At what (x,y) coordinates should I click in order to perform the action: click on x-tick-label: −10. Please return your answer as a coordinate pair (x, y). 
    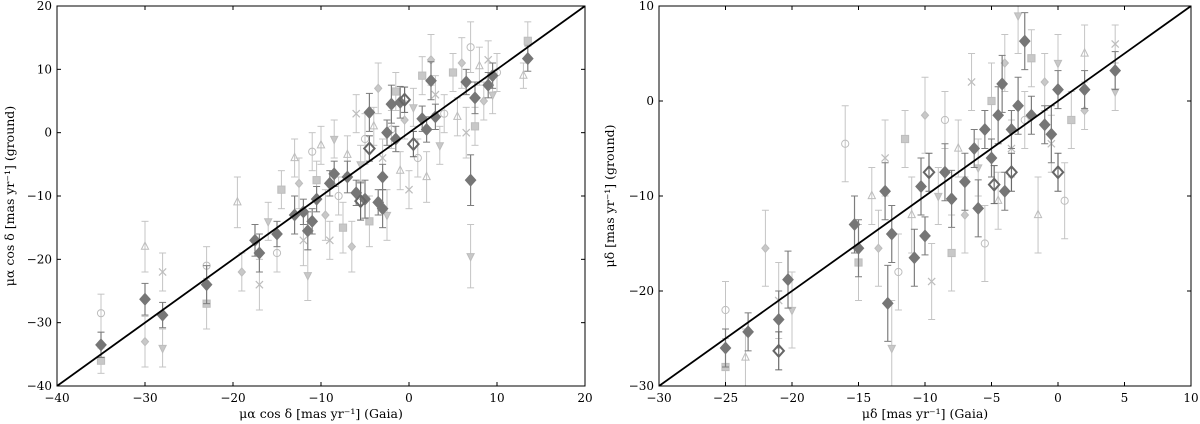
    Looking at the image, I should click on (924, 398).